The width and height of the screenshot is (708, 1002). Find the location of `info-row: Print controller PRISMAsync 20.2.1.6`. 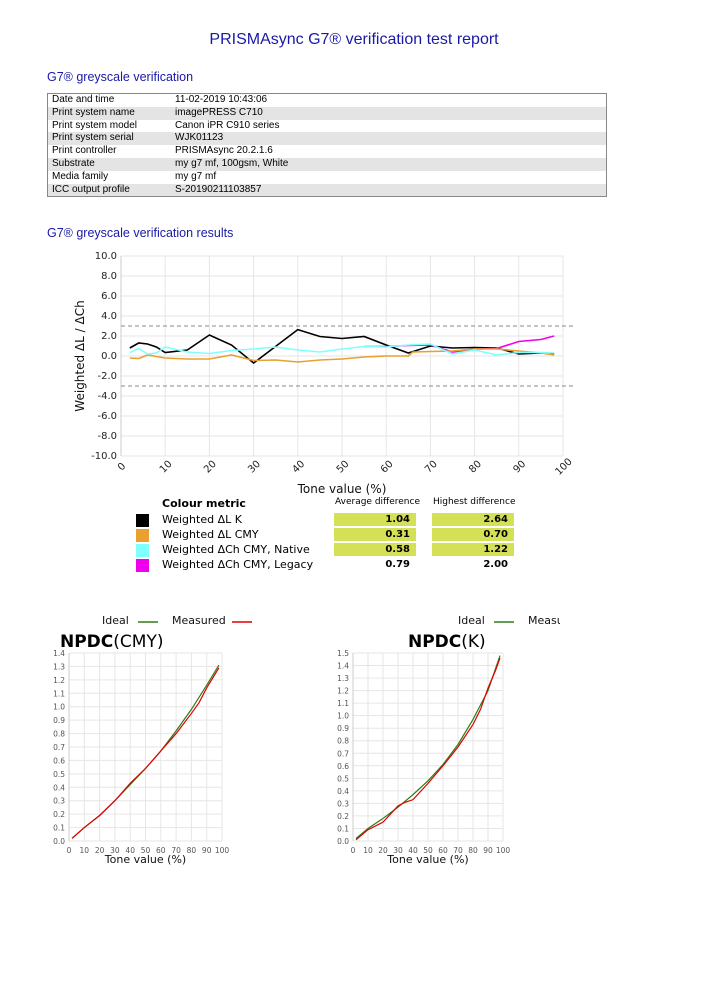

info-row: Print controller PRISMAsync 20.2.1.6 is located at coordinates (327, 151).